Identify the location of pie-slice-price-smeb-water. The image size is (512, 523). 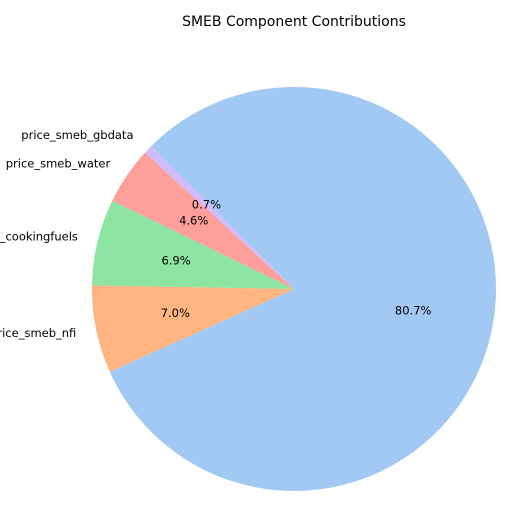
(203, 220).